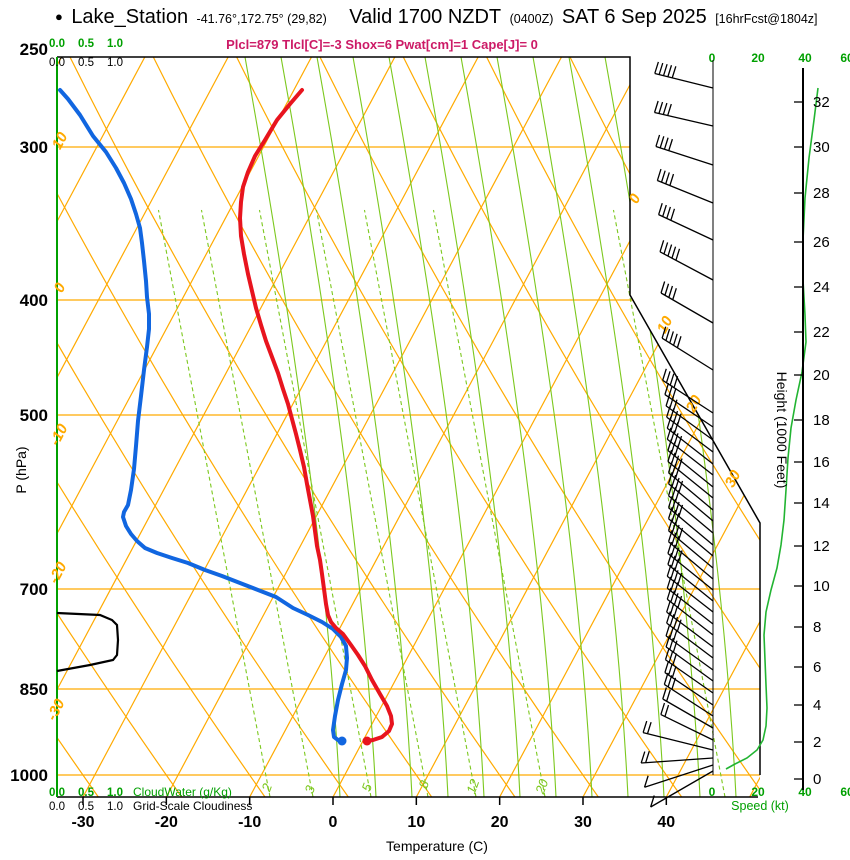 Image resolution: width=850 pixels, height=860 pixels. What do you see at coordinates (817, 667) in the screenshot?
I see `height-tick-label: 6` at bounding box center [817, 667].